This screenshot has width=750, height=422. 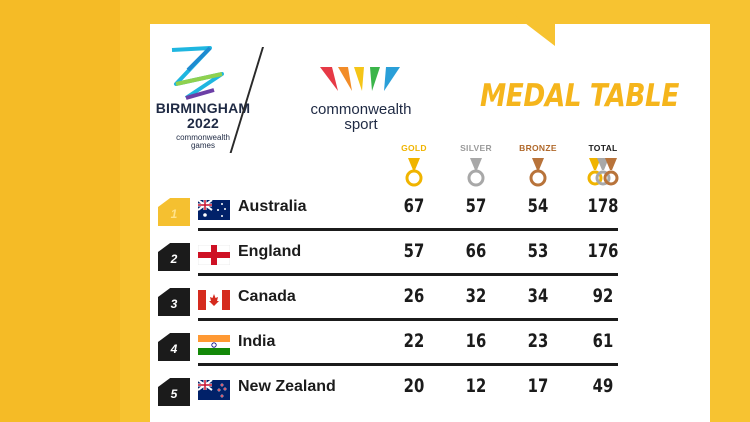 What do you see at coordinates (414, 341) in the screenshot?
I see `gold-count: 22` at bounding box center [414, 341].